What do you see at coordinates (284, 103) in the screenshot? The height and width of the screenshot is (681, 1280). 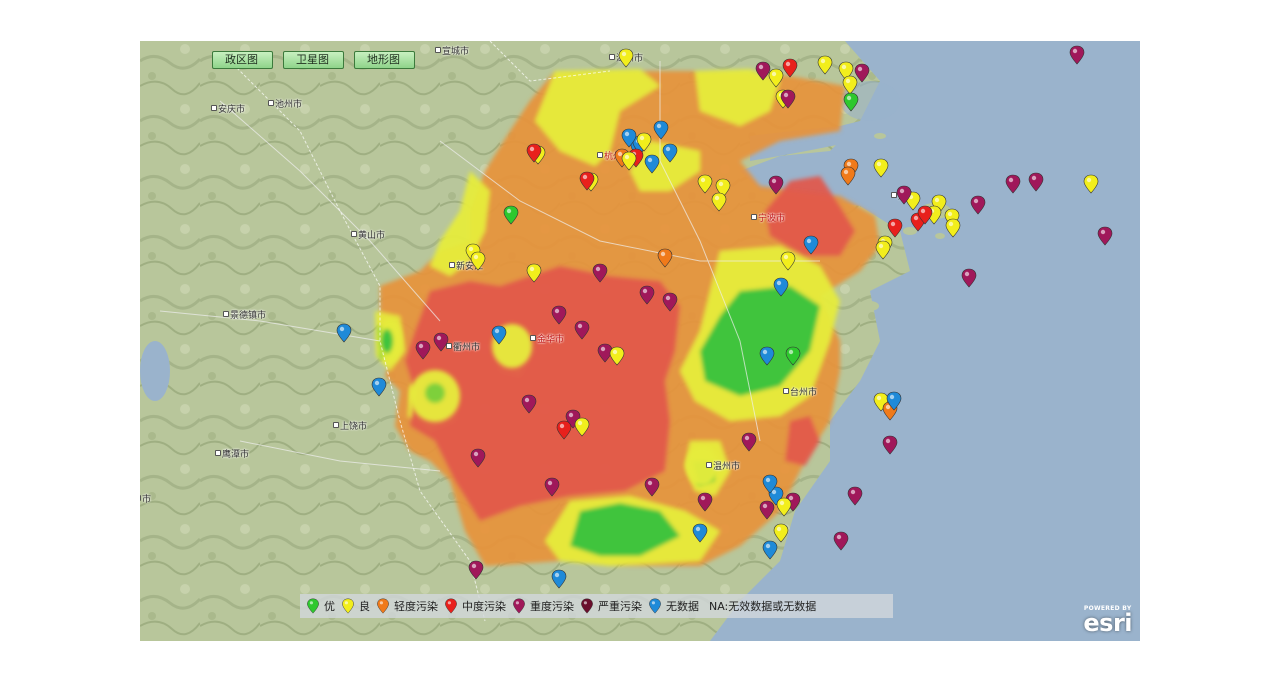 I see `place-label: 池州市` at bounding box center [284, 103].